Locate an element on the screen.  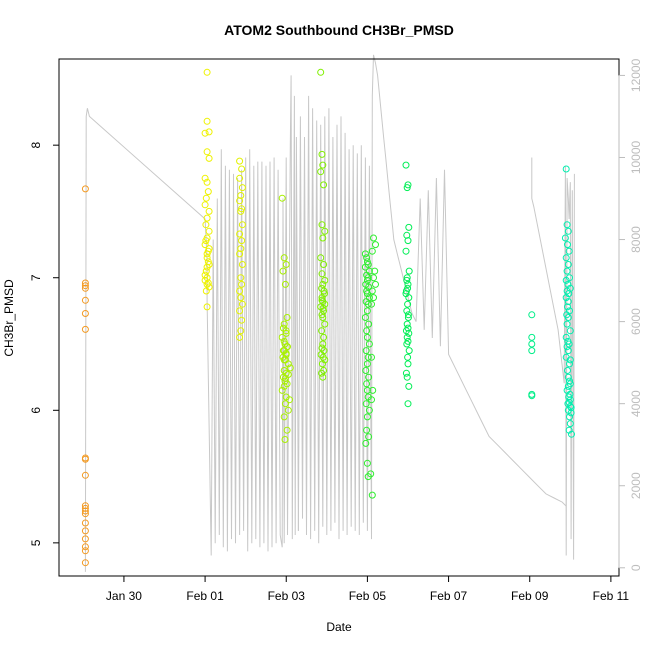
x-tick-label: Feb 03 is located at coordinates (287, 596).